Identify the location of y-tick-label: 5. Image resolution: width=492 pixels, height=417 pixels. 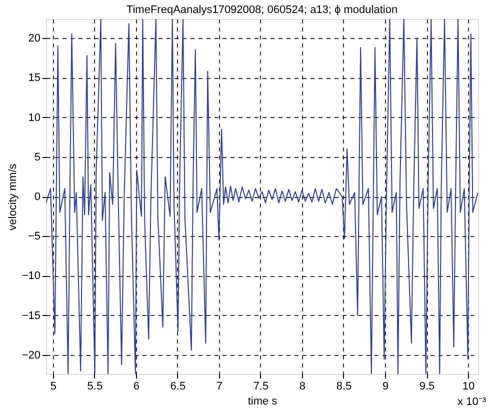
(37, 157).